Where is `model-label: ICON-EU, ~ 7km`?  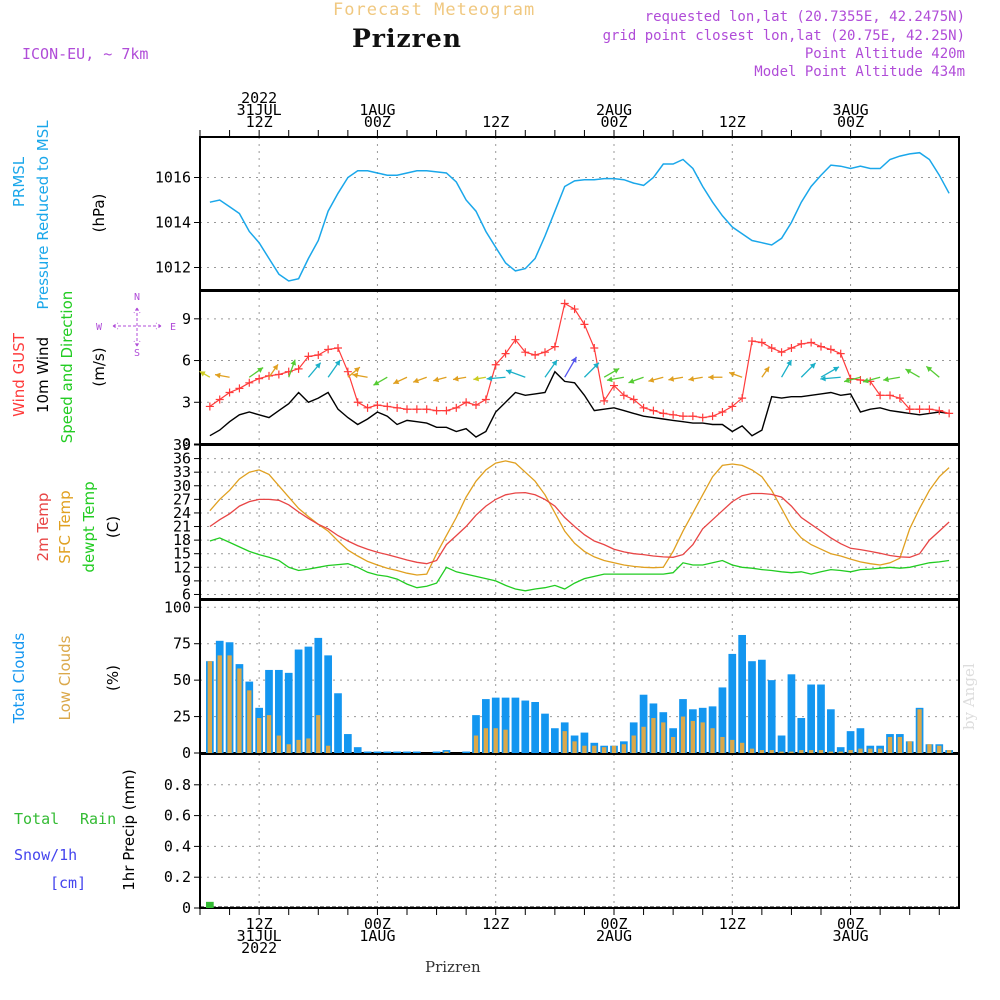
model-label: ICON-EU, ~ 7km is located at coordinates (85, 54).